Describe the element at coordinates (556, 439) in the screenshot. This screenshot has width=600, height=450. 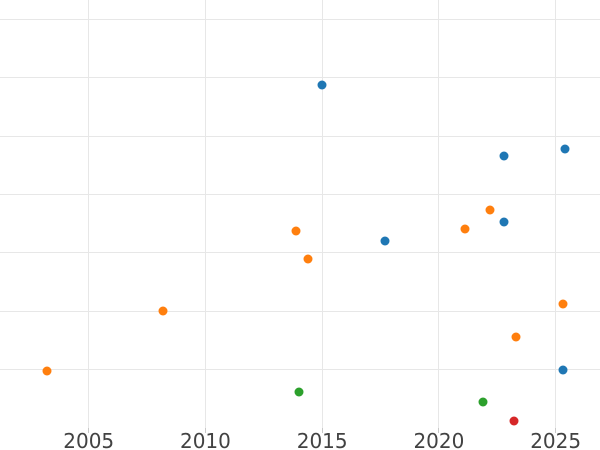
I see `x-tick-label: 2025` at that location.